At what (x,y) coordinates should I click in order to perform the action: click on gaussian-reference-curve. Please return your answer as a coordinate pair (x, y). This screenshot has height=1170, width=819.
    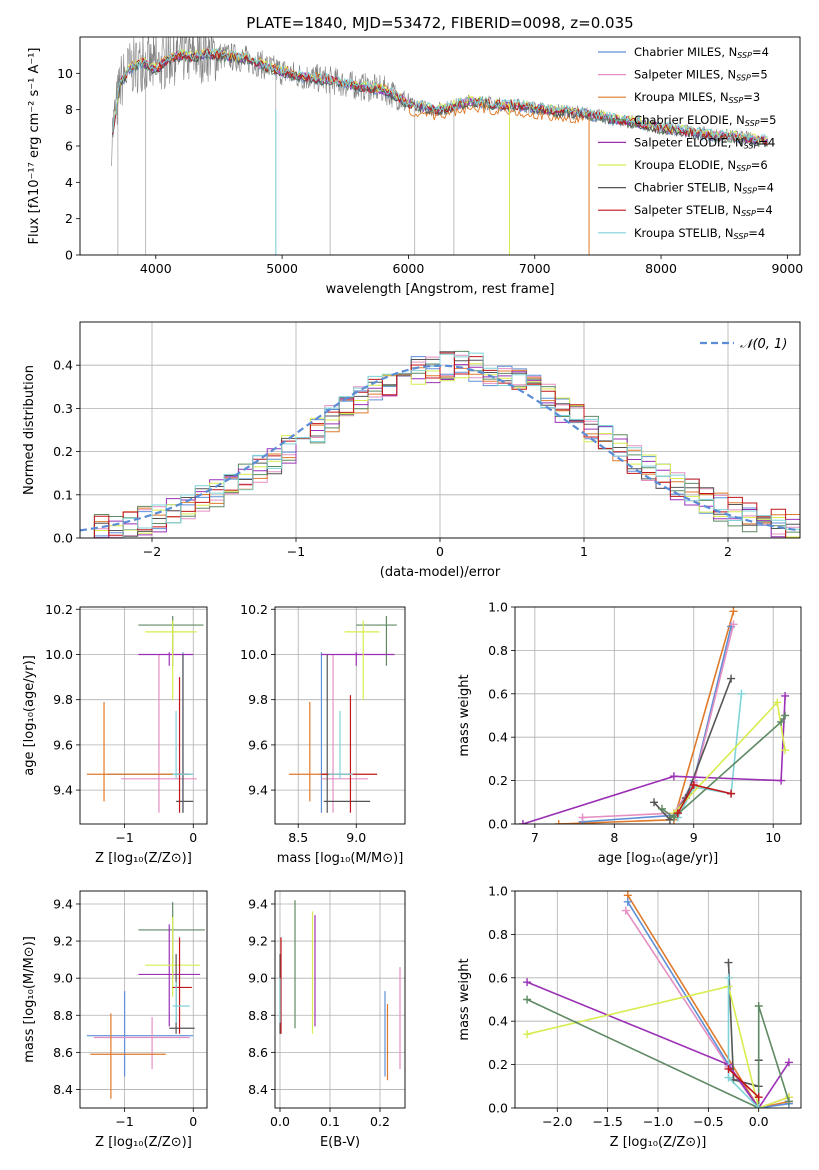
    Looking at the image, I should click on (440, 448).